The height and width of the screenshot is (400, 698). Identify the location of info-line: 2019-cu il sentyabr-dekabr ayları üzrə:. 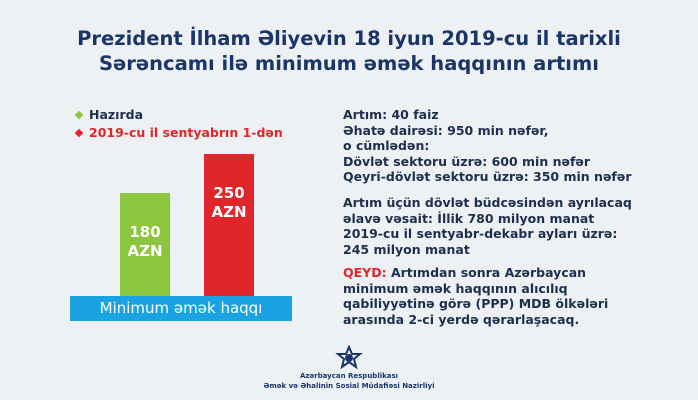
(480, 233).